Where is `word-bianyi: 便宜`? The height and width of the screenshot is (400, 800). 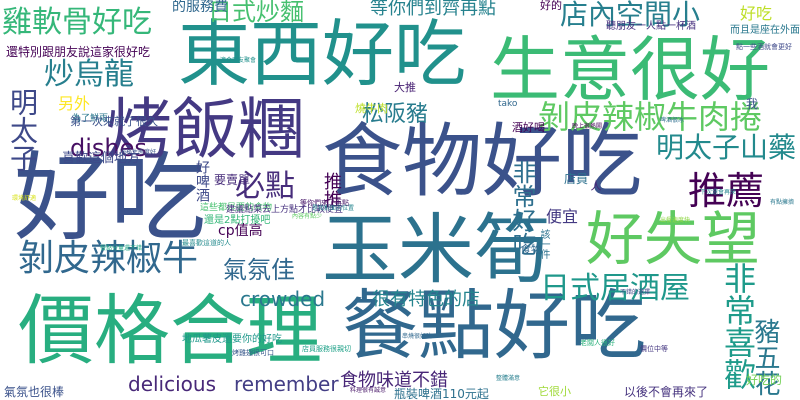 word-bianyi: 便宜 is located at coordinates (562, 216).